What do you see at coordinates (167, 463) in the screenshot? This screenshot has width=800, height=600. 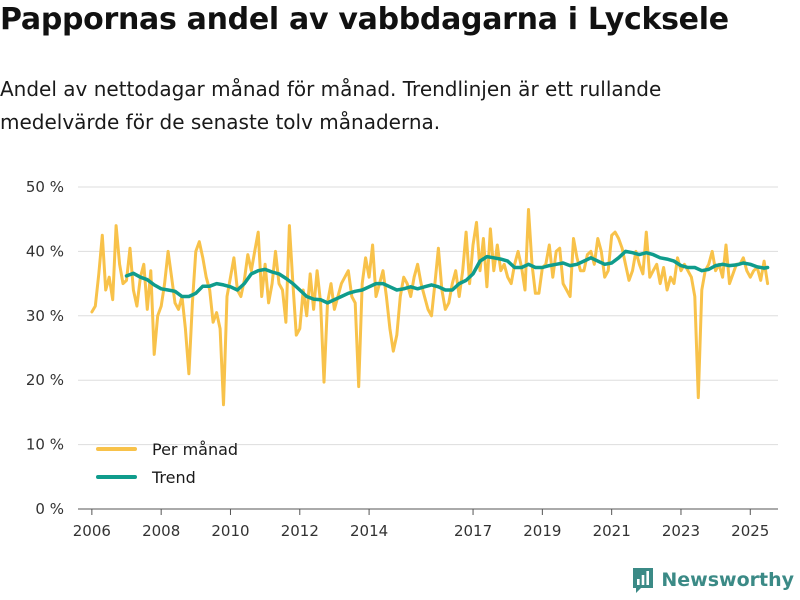 I see `legend: Per månad Trend` at bounding box center [167, 463].